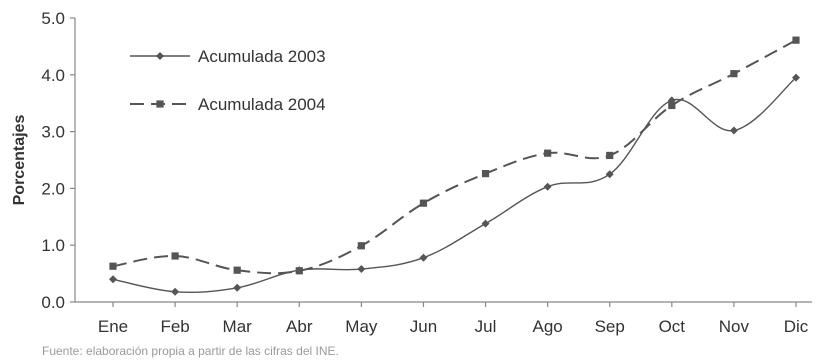 The height and width of the screenshot is (362, 820). What do you see at coordinates (113, 326) in the screenshot?
I see `x-tick-label: Ene` at bounding box center [113, 326].